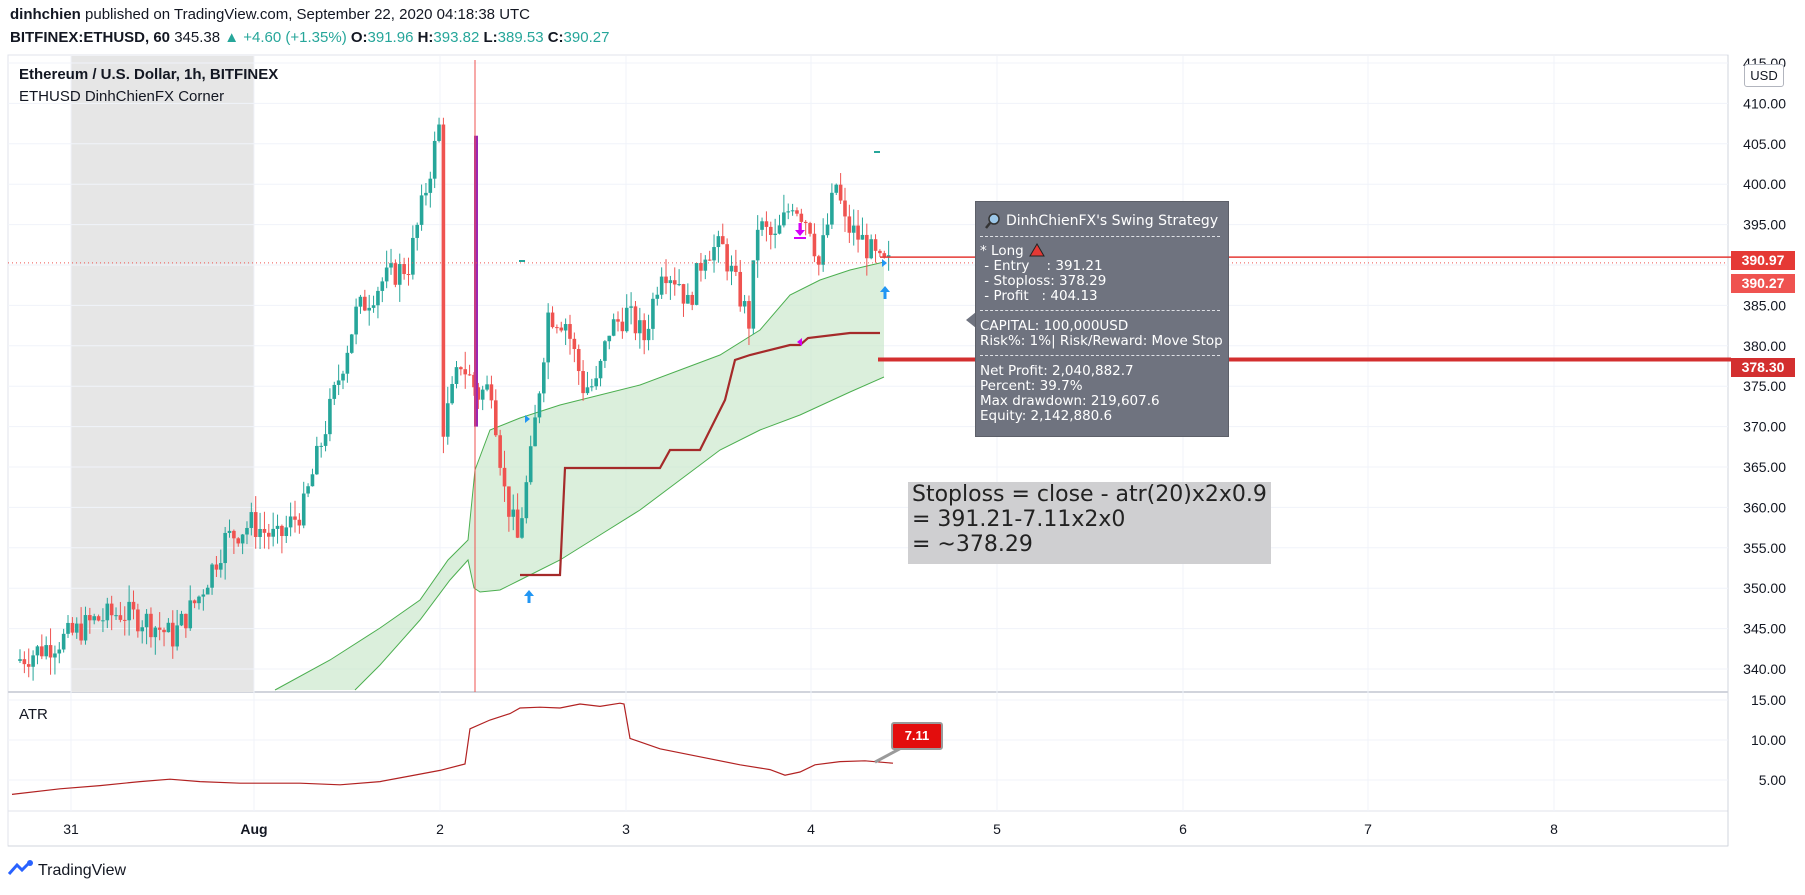 This screenshot has height=895, width=1805. Describe the element at coordinates (90, 37) in the screenshot. I see `symbol: BITFINEX:ETHUSD, 60` at that location.